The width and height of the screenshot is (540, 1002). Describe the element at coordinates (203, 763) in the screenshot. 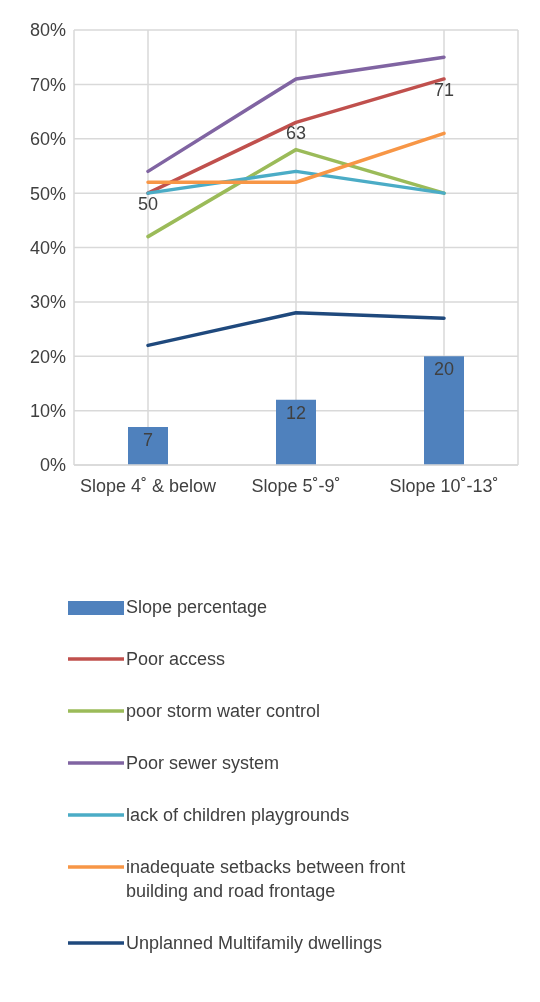

I see `legend-label: Poor sewer system` at that location.